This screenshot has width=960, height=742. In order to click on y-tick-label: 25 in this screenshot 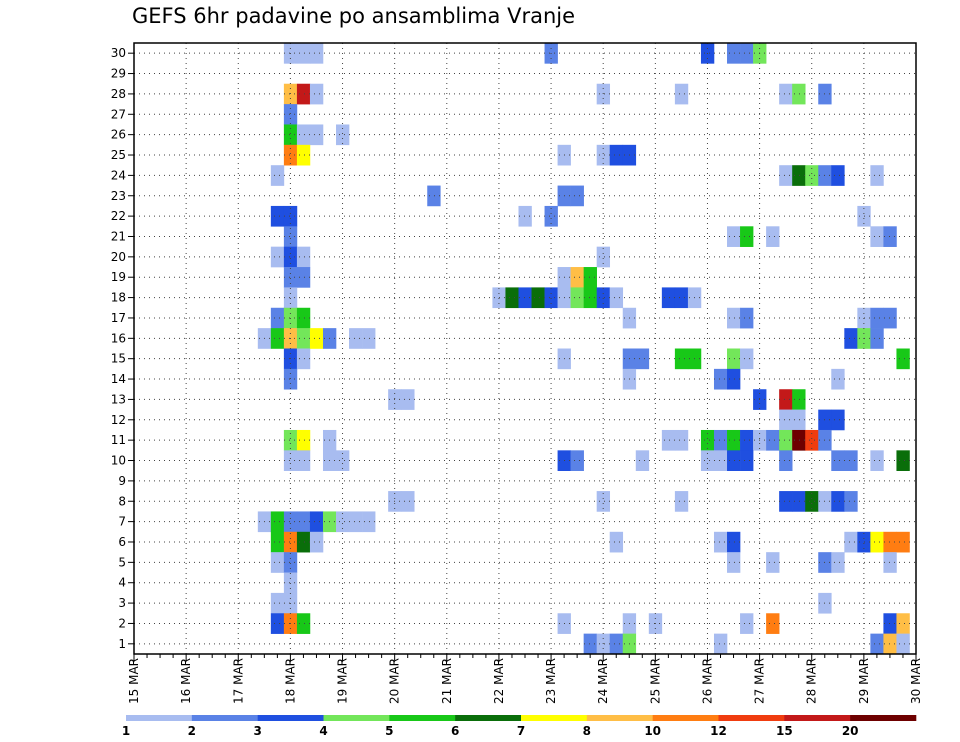, I will do `click(118, 155)`.